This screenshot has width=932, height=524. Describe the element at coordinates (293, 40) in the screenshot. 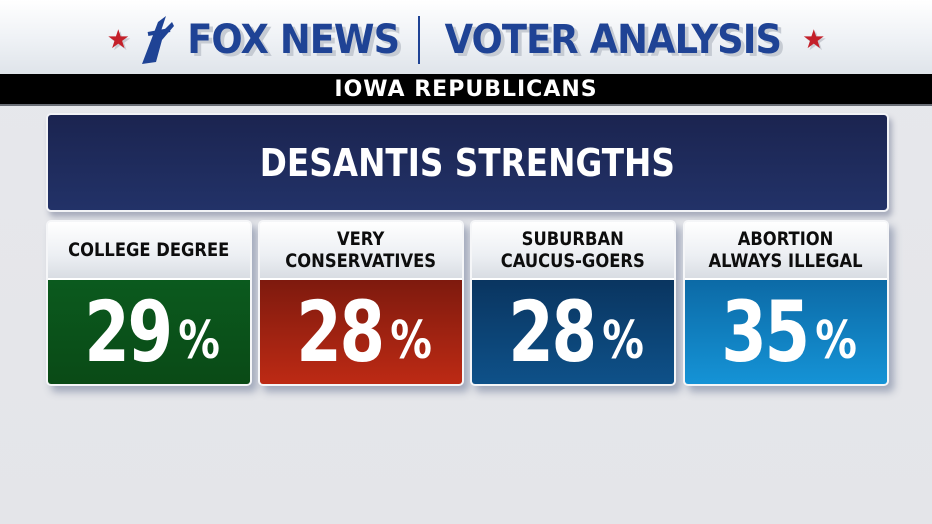

I see `brand-fox-news: FOX NEWS` at that location.